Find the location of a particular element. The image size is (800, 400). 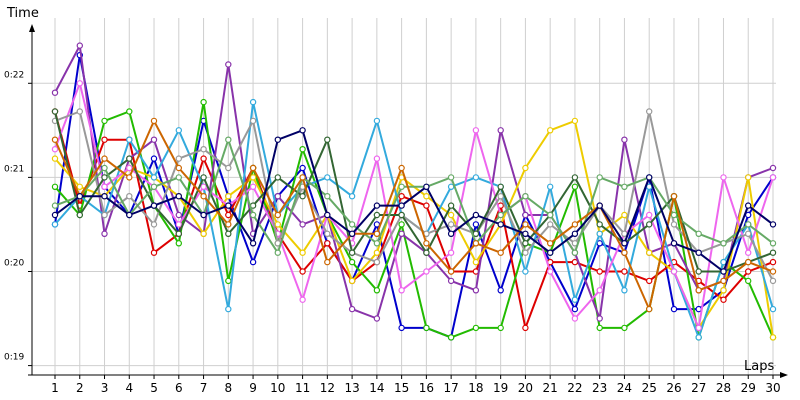

y-tick-label: 0:21 is located at coordinates (14, 169).